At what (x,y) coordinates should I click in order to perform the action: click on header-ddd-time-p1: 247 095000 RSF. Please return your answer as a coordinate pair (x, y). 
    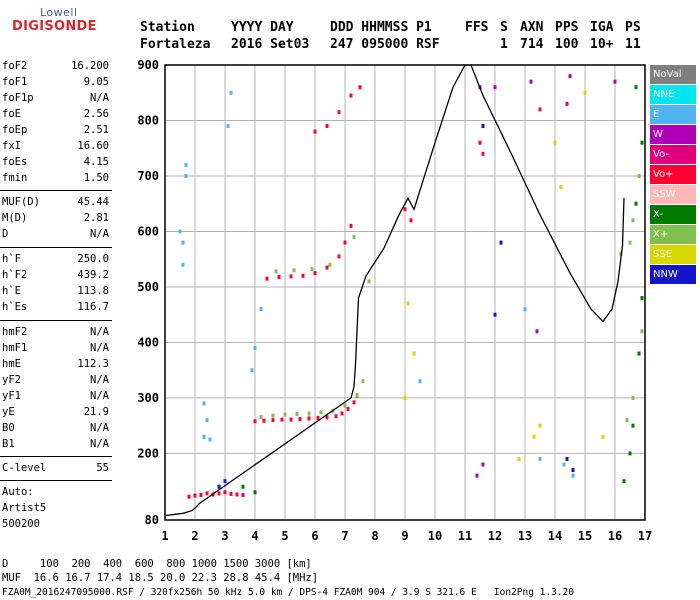
    Looking at the image, I should click on (385, 44).